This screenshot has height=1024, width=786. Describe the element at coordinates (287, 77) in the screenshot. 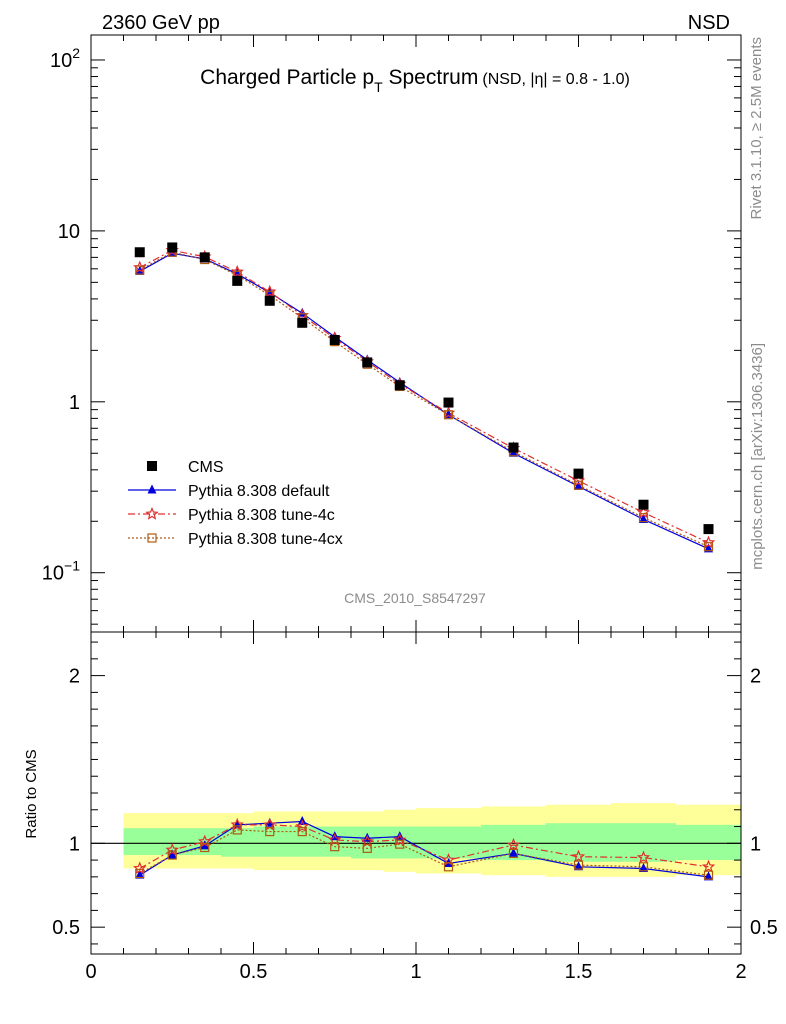

I see `chart-title-main: Charged Particle p` at that location.